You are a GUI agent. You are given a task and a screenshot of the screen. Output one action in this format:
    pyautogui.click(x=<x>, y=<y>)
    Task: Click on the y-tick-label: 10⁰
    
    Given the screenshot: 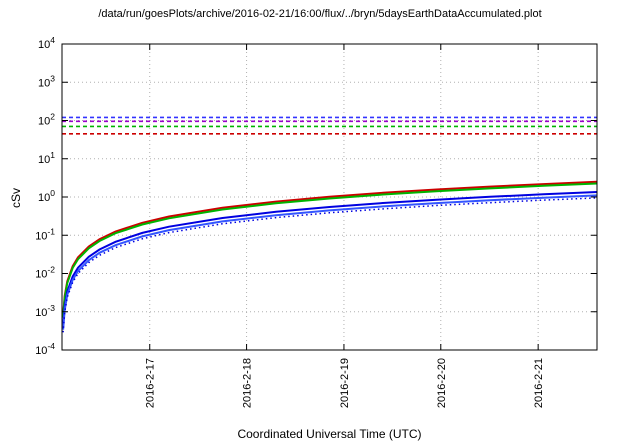 What is the action you would take?
    pyautogui.click(x=46, y=196)
    